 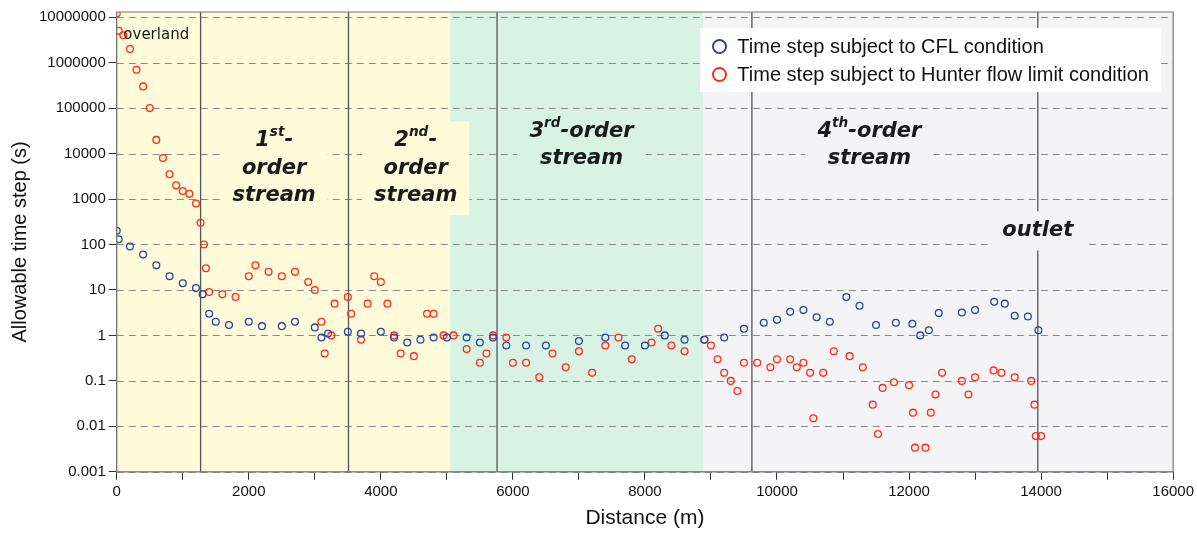 What do you see at coordinates (1038, 229) in the screenshot?
I see `annotation: outlet` at bounding box center [1038, 229].